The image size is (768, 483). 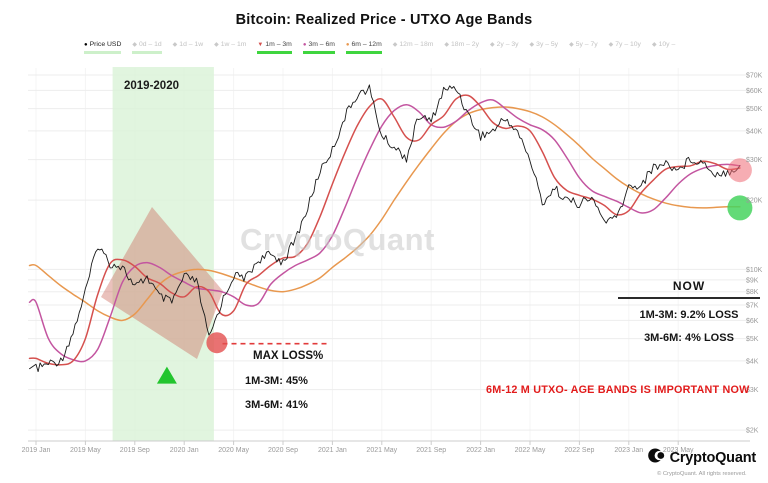 I want to click on legend-item-6m-12m: ● 6m – 12m, so click(x=363, y=47).